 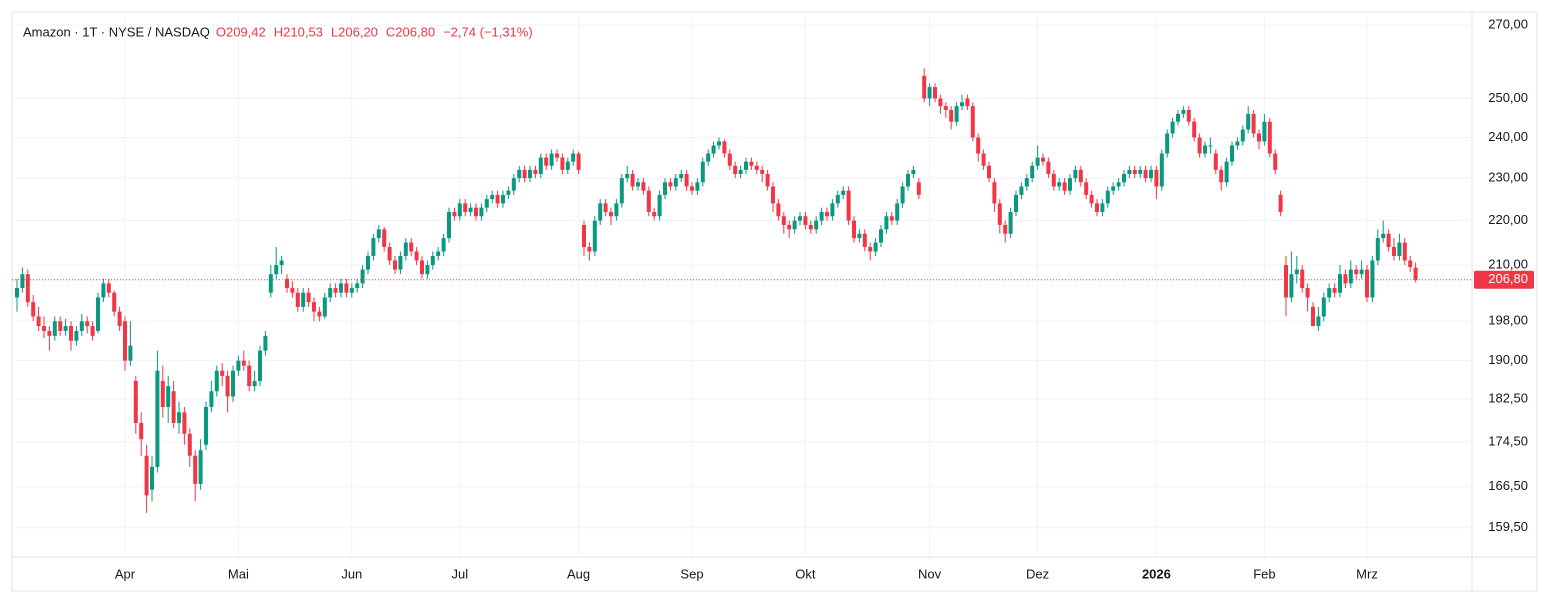 I want to click on y-tick-label: 159,50, so click(x=1508, y=526).